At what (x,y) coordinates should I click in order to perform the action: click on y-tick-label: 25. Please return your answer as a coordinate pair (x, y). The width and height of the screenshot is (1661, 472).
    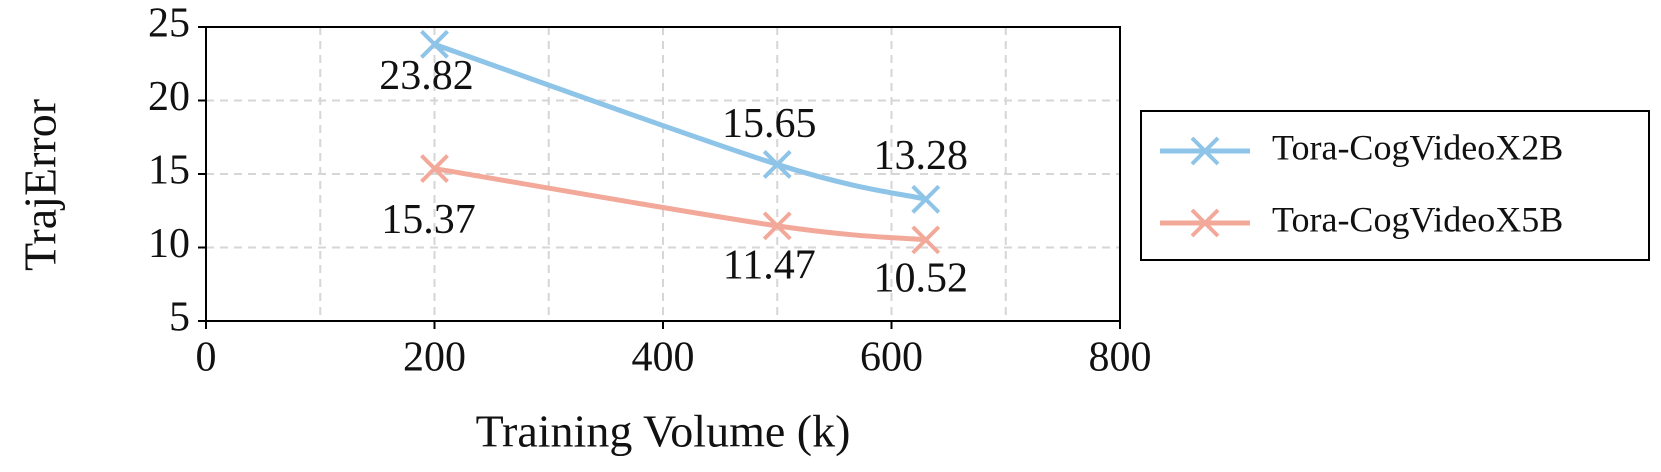
    Looking at the image, I should click on (169, 24).